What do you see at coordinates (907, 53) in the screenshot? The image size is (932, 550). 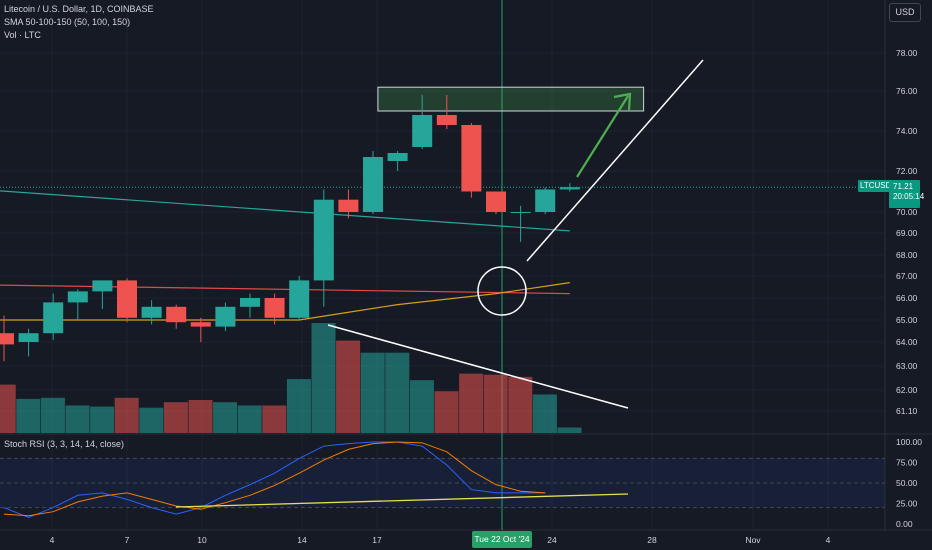 I see `price-tick-label: 78.00` at bounding box center [907, 53].